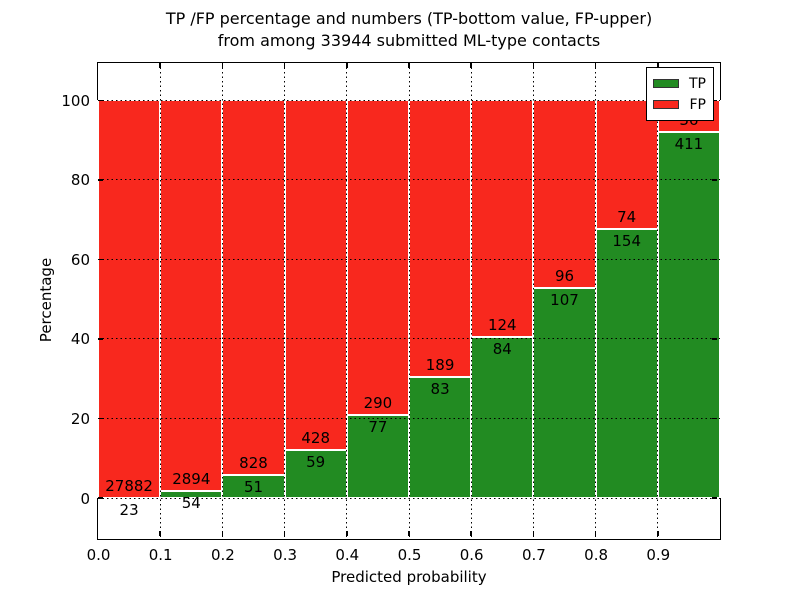 This screenshot has width=800, height=600. Describe the element at coordinates (502, 325) in the screenshot. I see `fp-value-label: 124` at that location.